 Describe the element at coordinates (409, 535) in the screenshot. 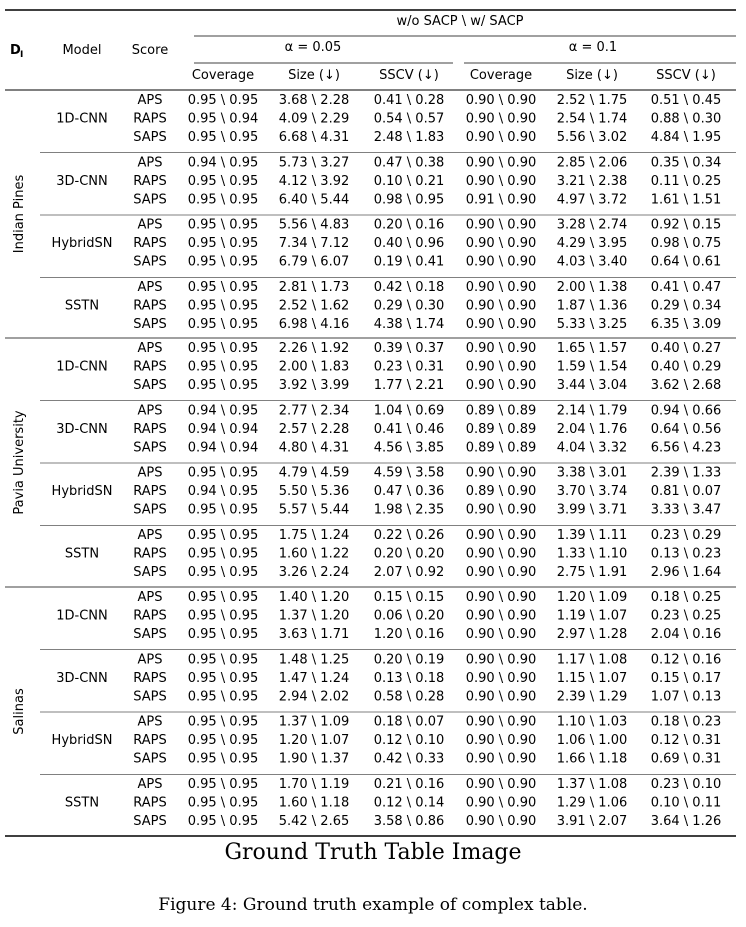

I see `table-cell: 0.22 \ 0.26` at that location.